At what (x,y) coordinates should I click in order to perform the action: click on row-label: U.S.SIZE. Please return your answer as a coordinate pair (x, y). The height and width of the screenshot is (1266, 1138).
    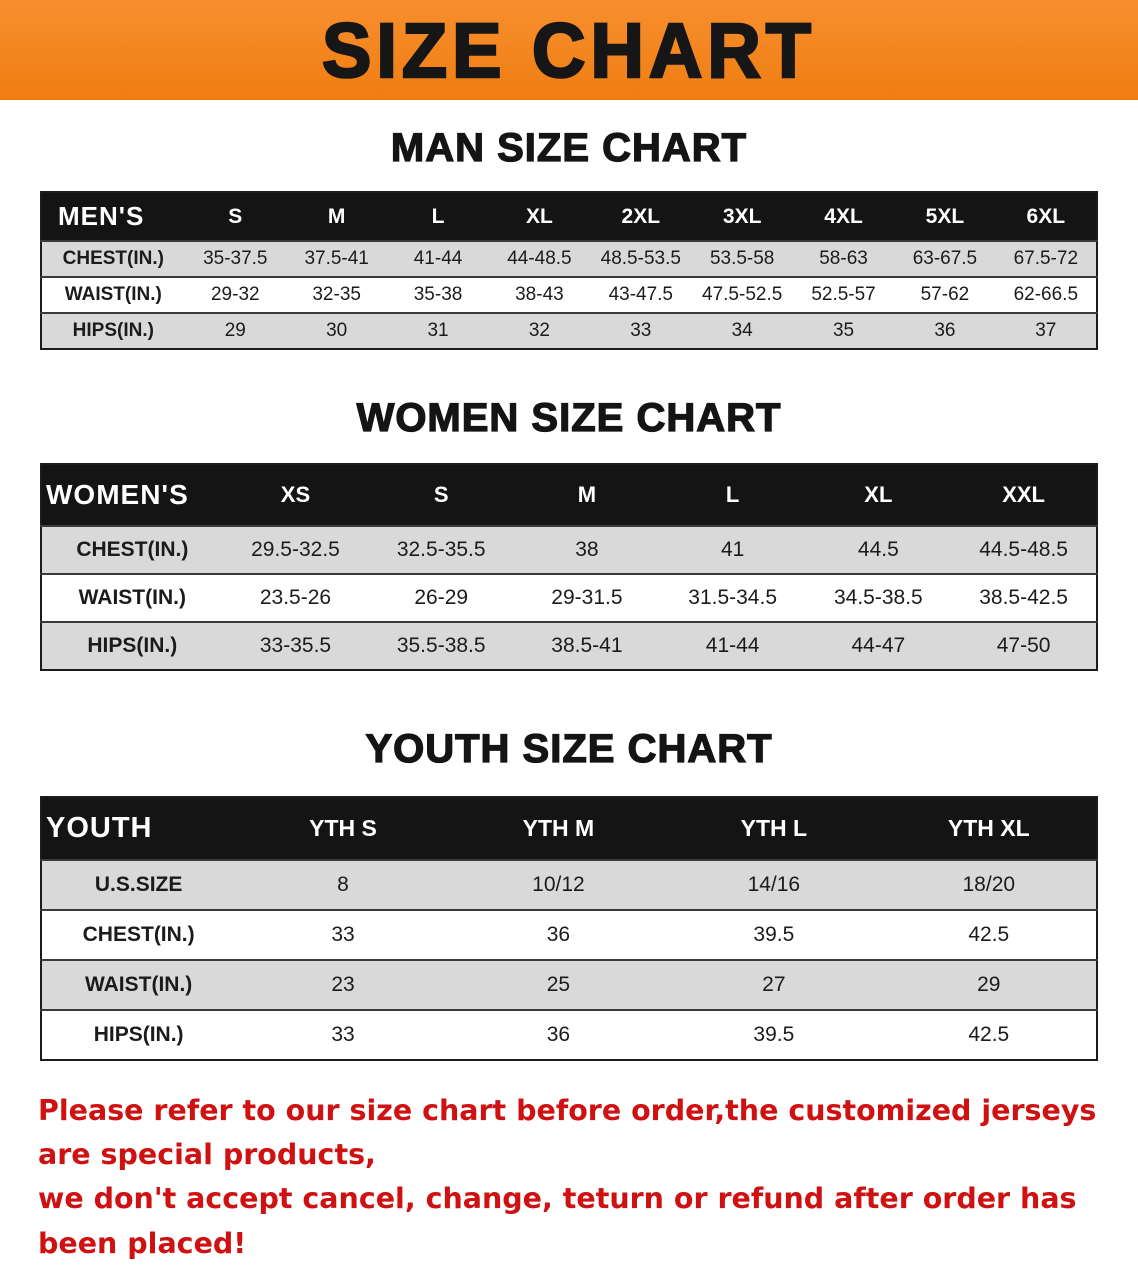
    Looking at the image, I should click on (138, 884).